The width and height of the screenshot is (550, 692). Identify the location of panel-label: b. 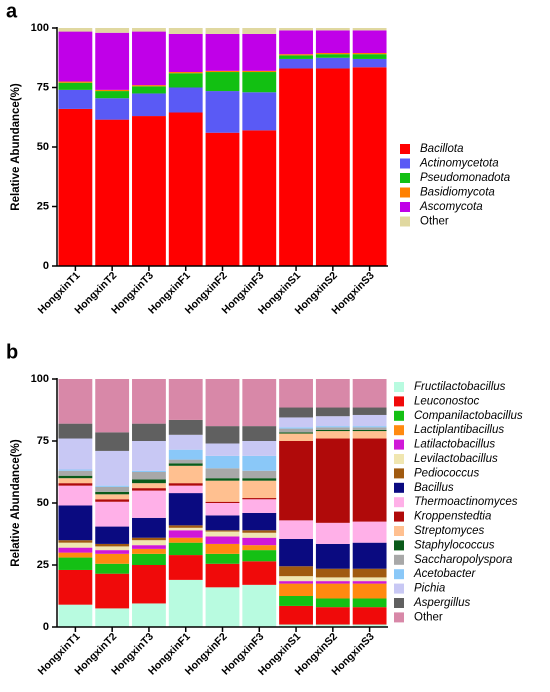
(12, 352).